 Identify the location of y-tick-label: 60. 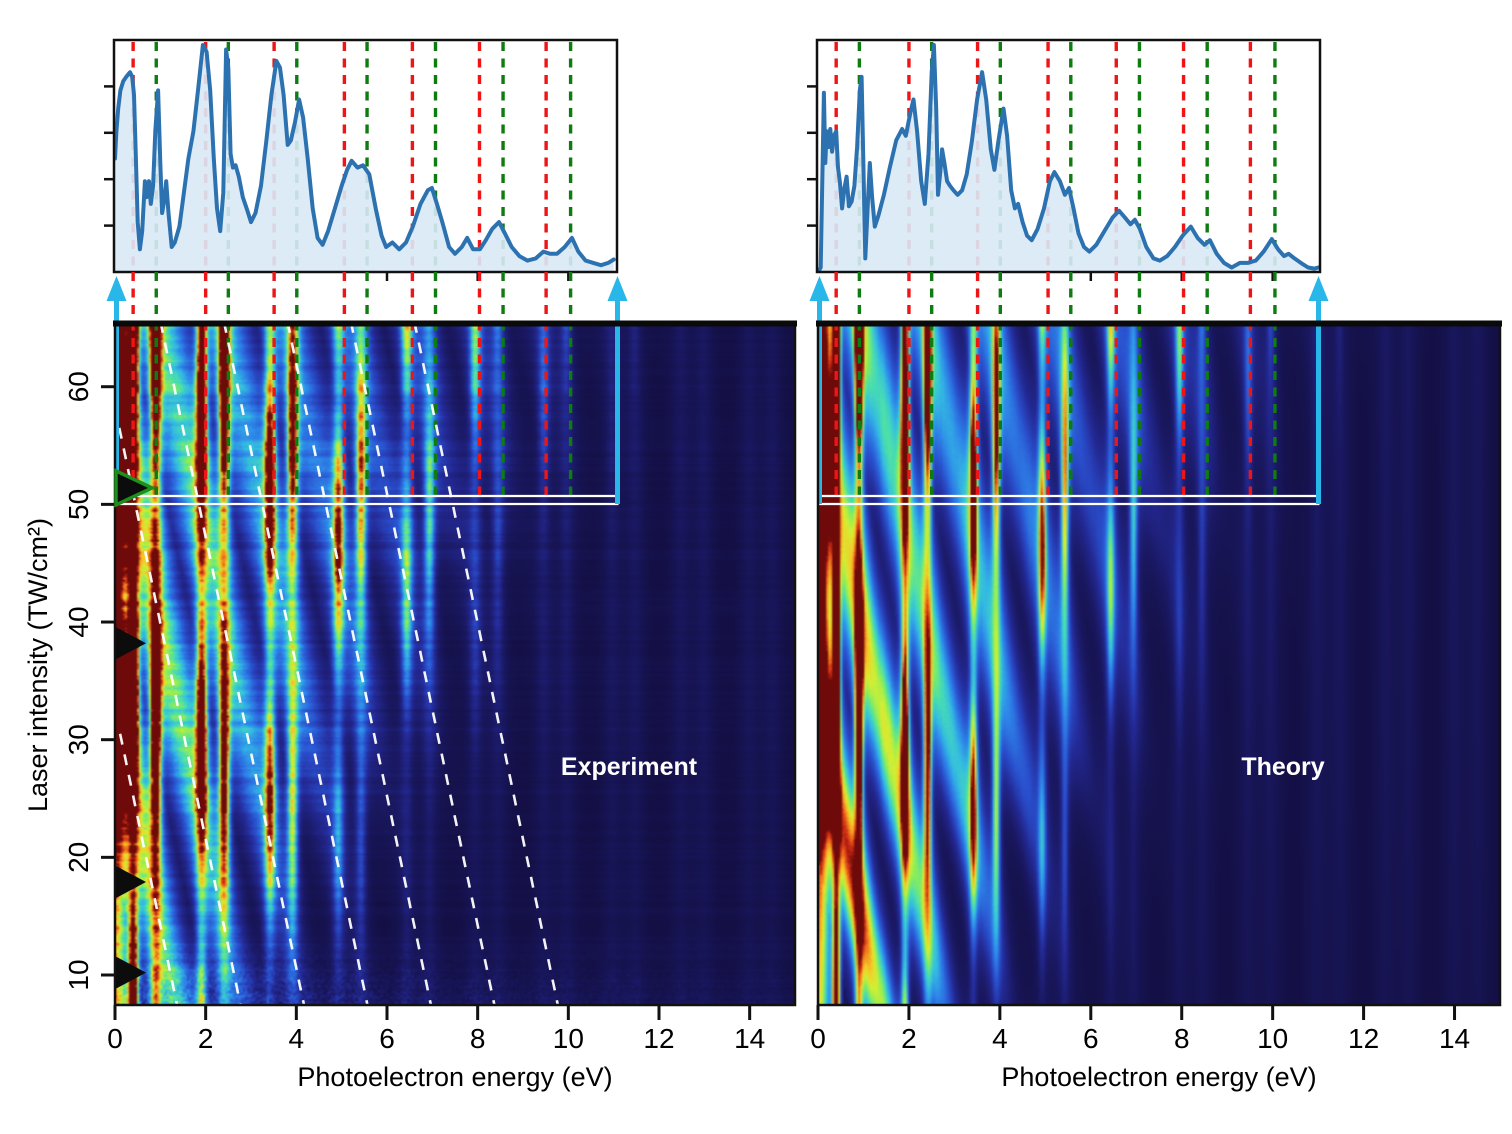
(78, 386).